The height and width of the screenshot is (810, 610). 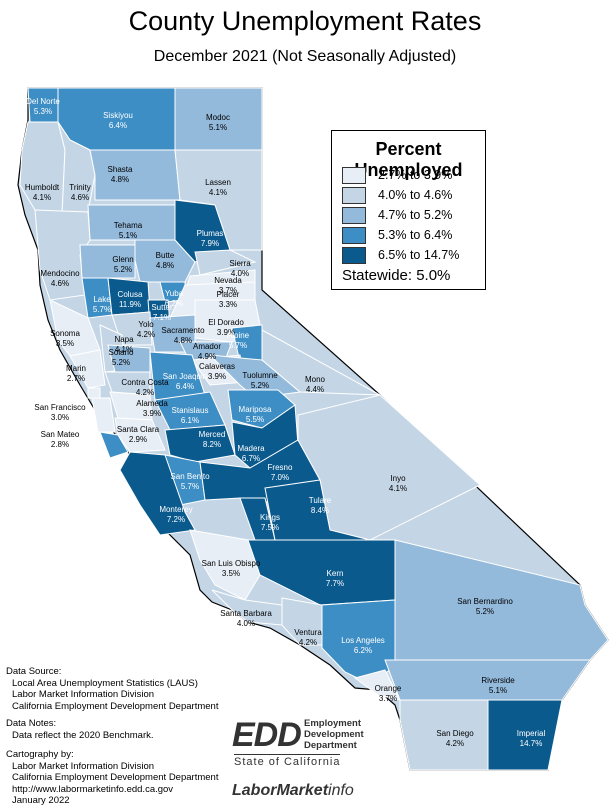 I want to click on legend-label: 4.0% to 4.6%, so click(x=415, y=195).